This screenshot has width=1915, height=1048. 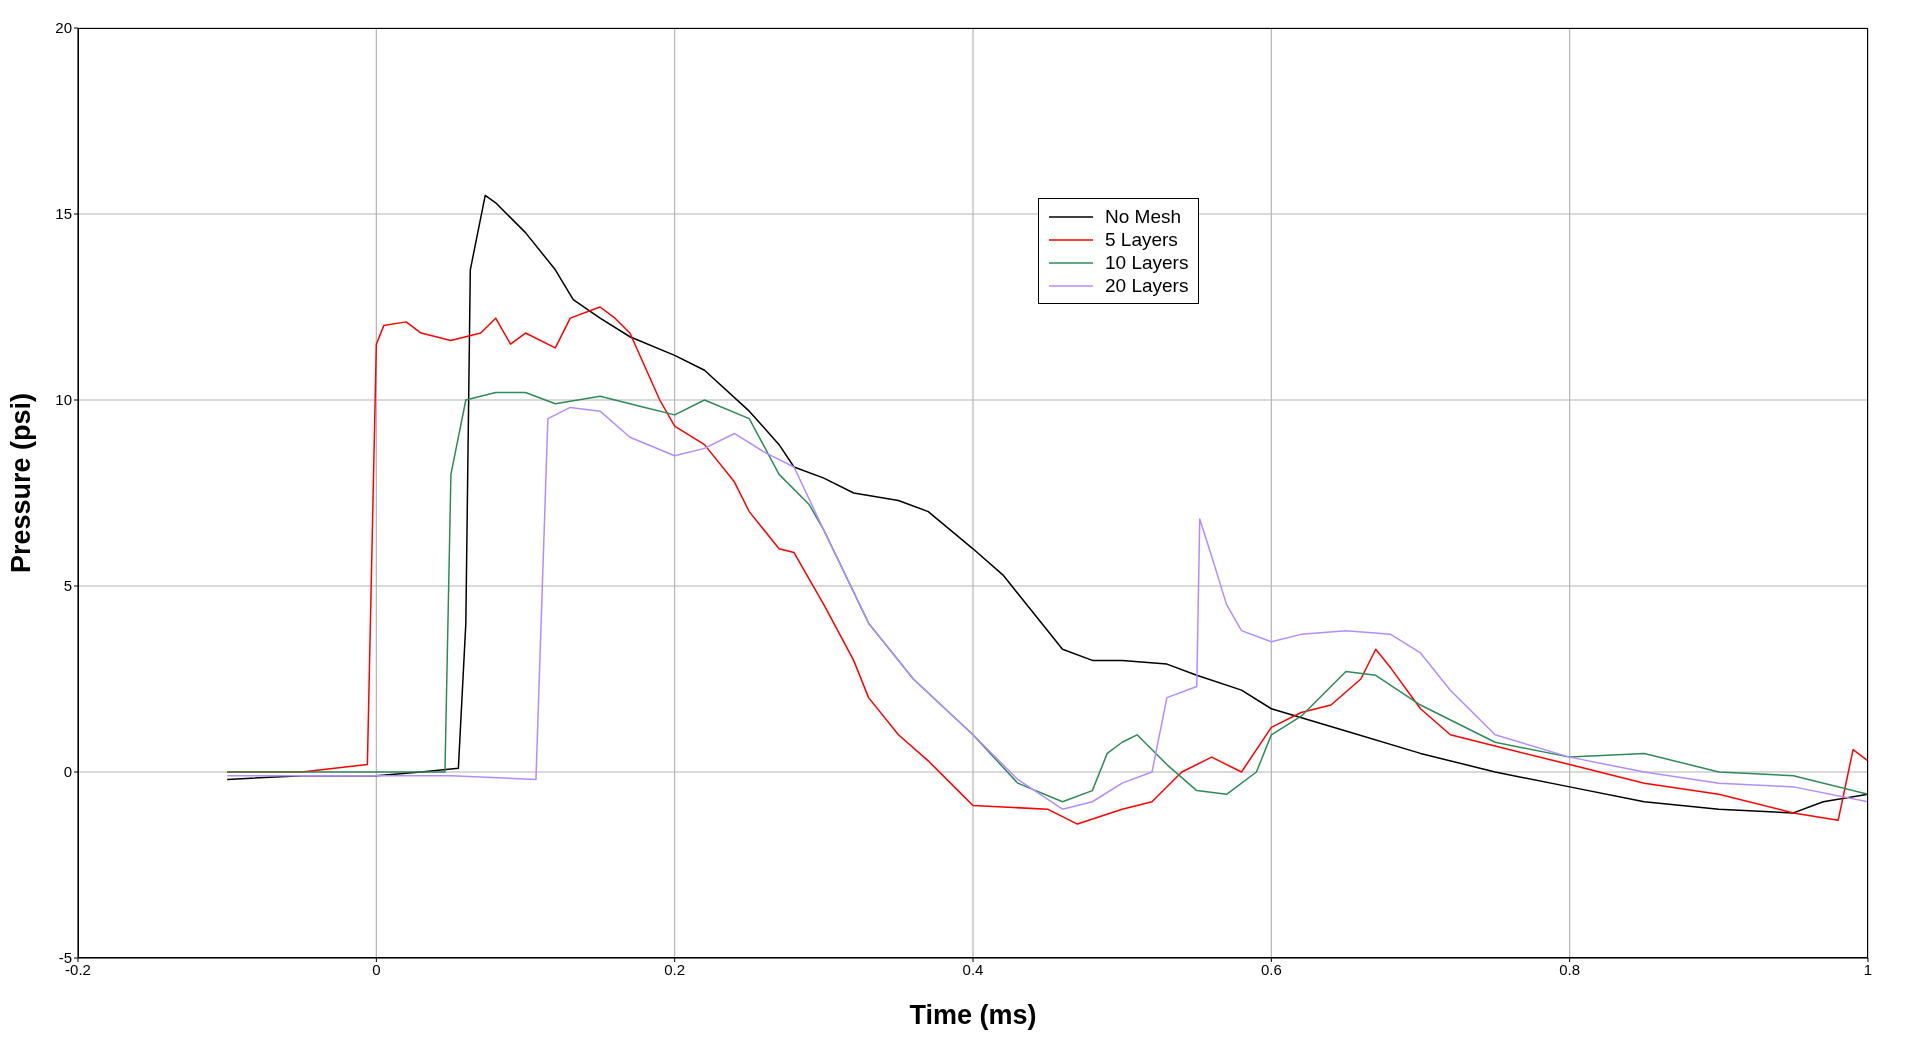 What do you see at coordinates (63, 400) in the screenshot?
I see `y-tick-label: 10` at bounding box center [63, 400].